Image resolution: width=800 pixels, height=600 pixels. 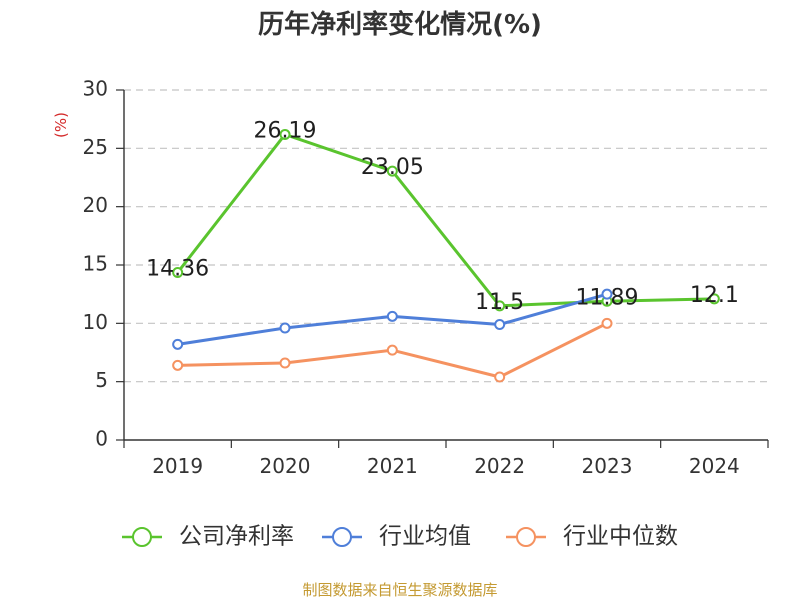 I want to click on y-tick-label: 15, so click(x=95, y=264).